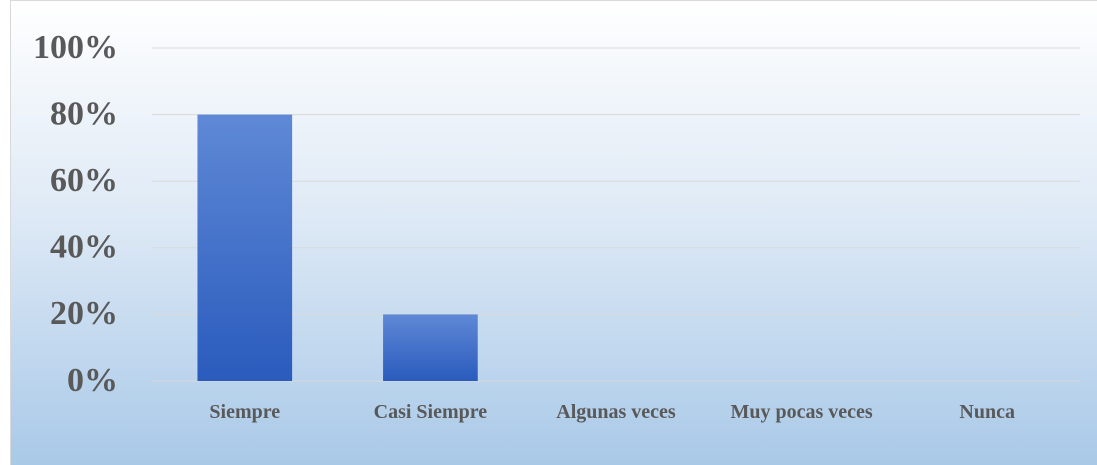 The height and width of the screenshot is (465, 1097). Describe the element at coordinates (245, 412) in the screenshot. I see `x-tick-label: Siempre` at that location.